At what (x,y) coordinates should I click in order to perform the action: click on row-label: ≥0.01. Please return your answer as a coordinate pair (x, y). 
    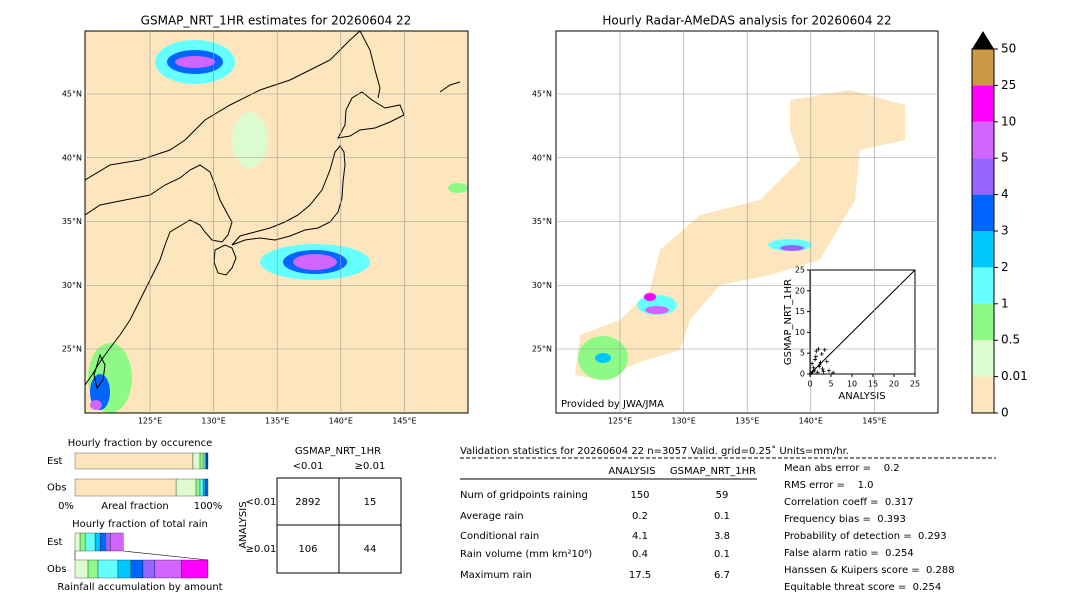
    Looking at the image, I should click on (261, 549).